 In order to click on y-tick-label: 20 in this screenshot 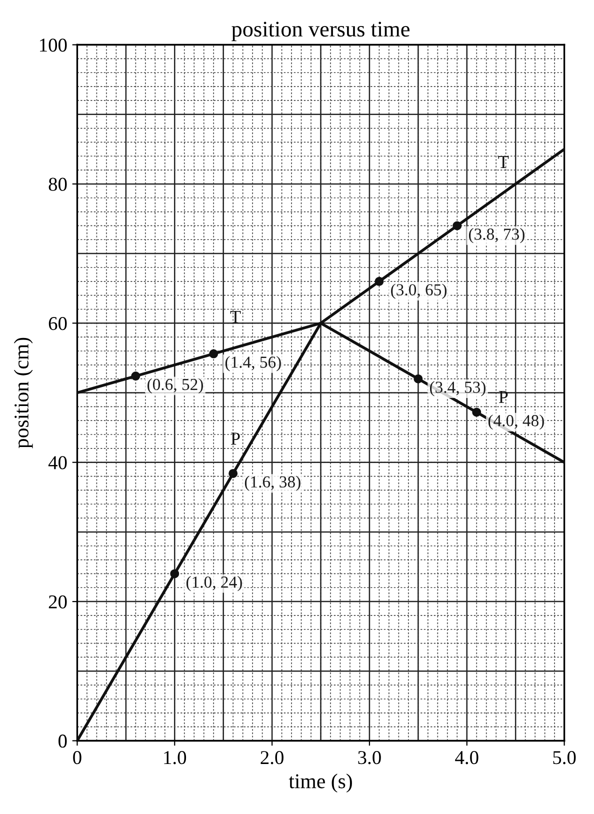, I will do `click(57, 601)`.